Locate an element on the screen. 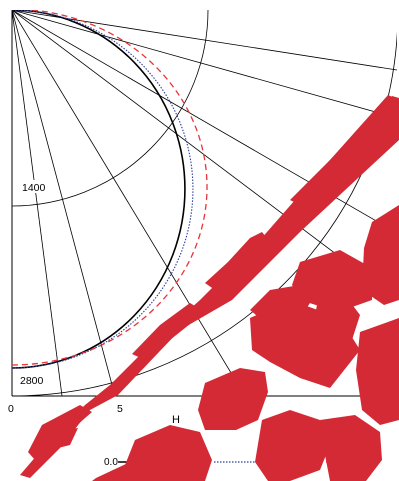 The width and height of the screenshot is (399, 481). x-axis-label: H is located at coordinates (176, 420).